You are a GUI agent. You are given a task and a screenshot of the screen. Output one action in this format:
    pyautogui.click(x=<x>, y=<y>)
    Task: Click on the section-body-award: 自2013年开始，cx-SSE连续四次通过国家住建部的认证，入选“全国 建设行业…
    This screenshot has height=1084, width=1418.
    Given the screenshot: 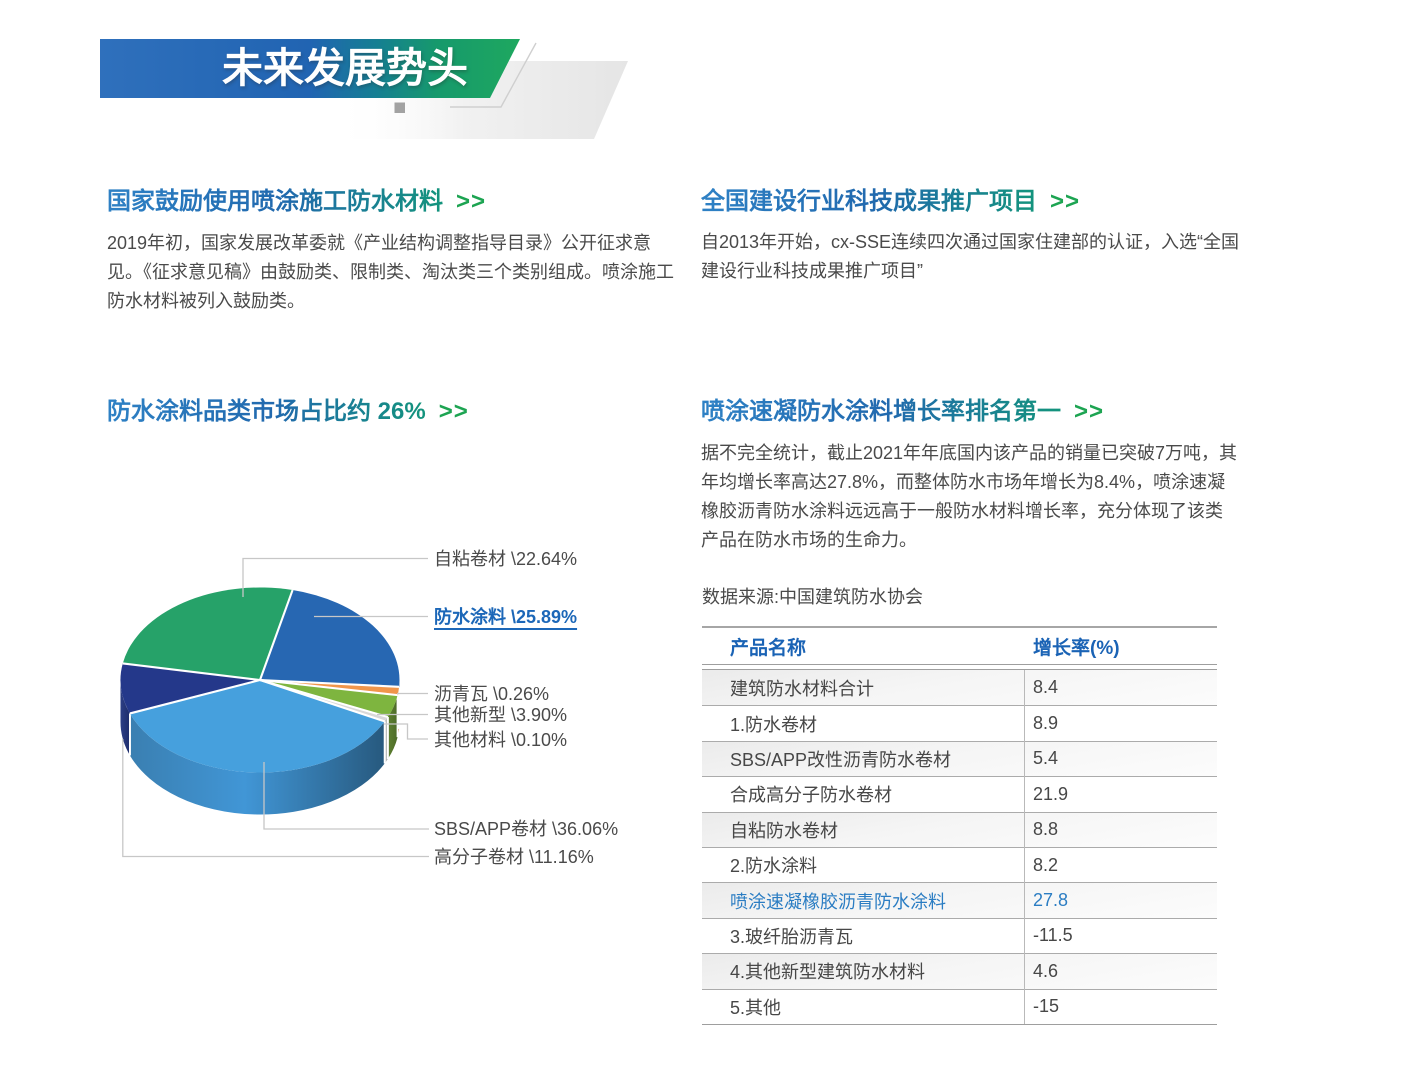 What is the action you would take?
    pyautogui.click(x=970, y=256)
    